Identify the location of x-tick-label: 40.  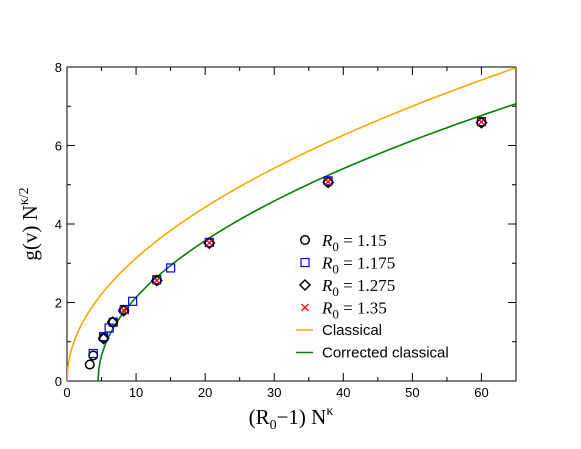
(343, 392).